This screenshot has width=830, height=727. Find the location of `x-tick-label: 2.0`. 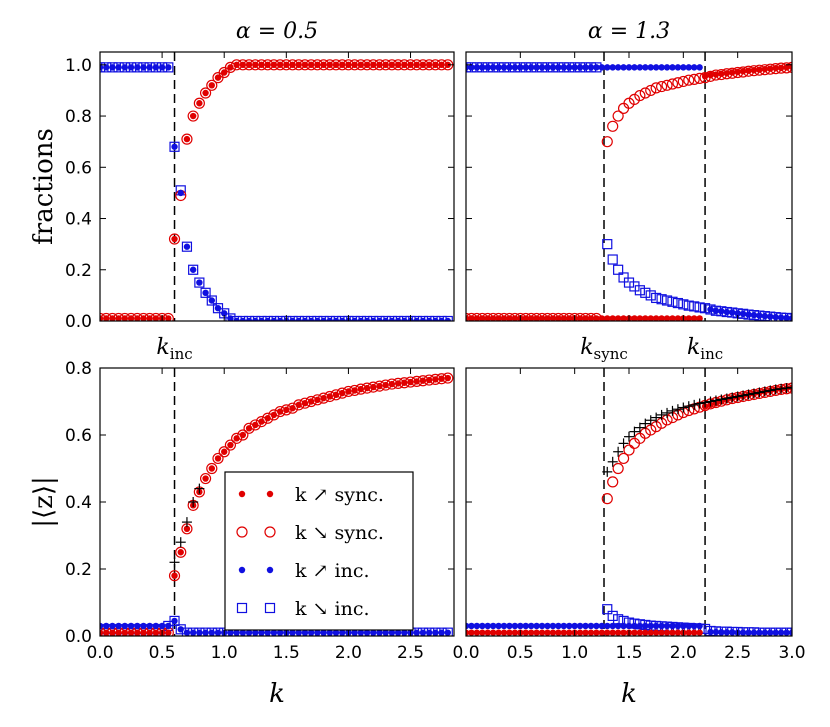

x-tick-label: 2.0 is located at coordinates (683, 653).